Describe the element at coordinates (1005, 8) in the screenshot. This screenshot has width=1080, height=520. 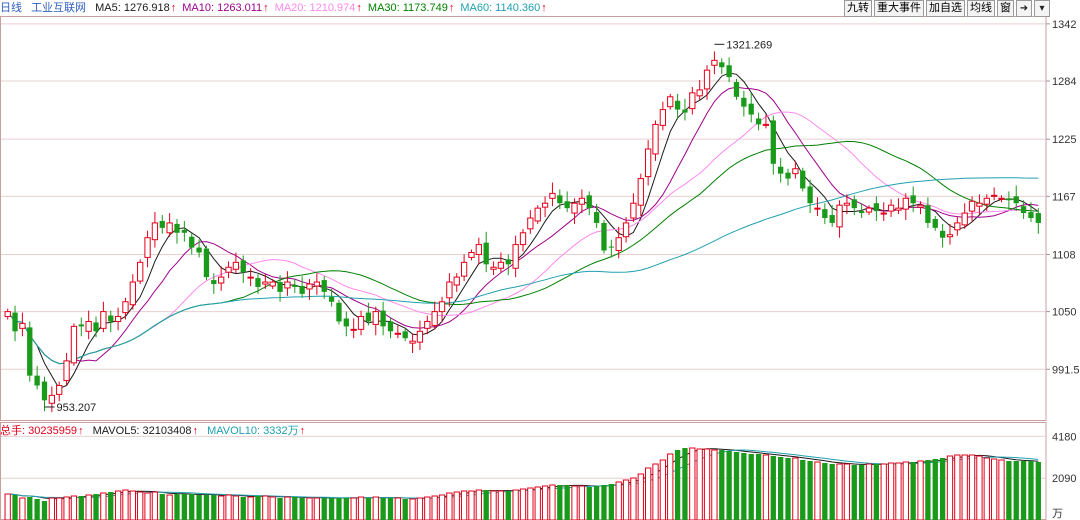
I see `window-button: 窗` at that location.